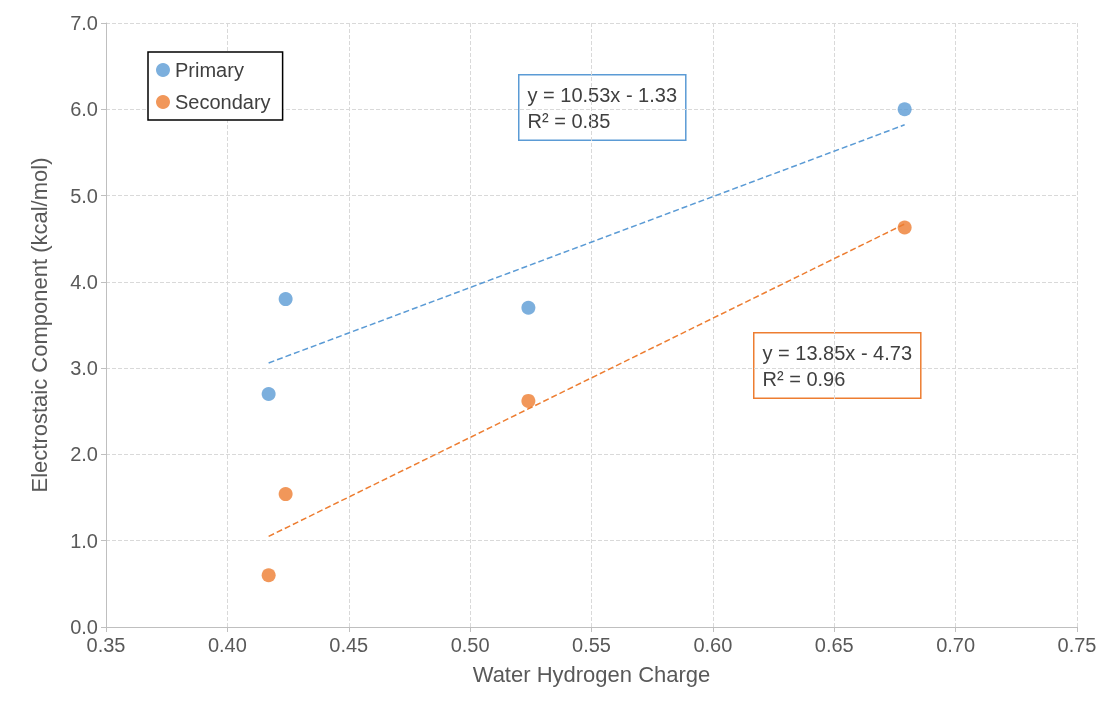 Image resolution: width=1109 pixels, height=715 pixels. I want to click on x-tick-label: 0.45, so click(349, 645).